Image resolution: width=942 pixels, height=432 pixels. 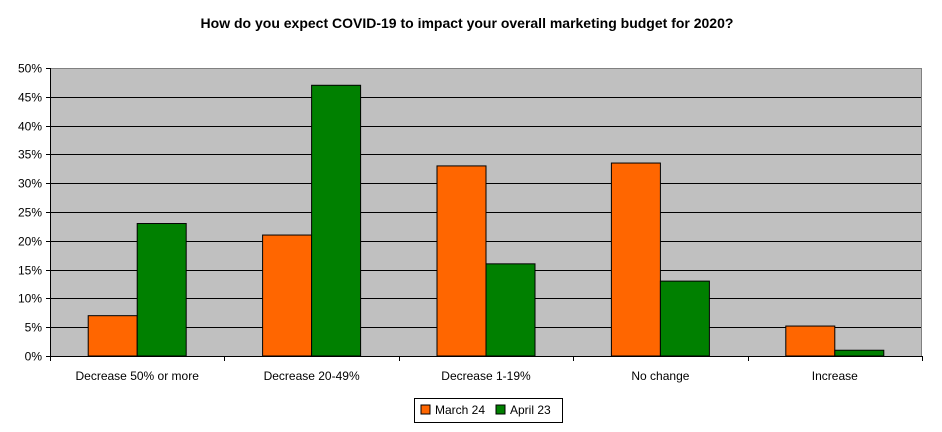 I want to click on y-tick-label: 35%, so click(x=30, y=155).